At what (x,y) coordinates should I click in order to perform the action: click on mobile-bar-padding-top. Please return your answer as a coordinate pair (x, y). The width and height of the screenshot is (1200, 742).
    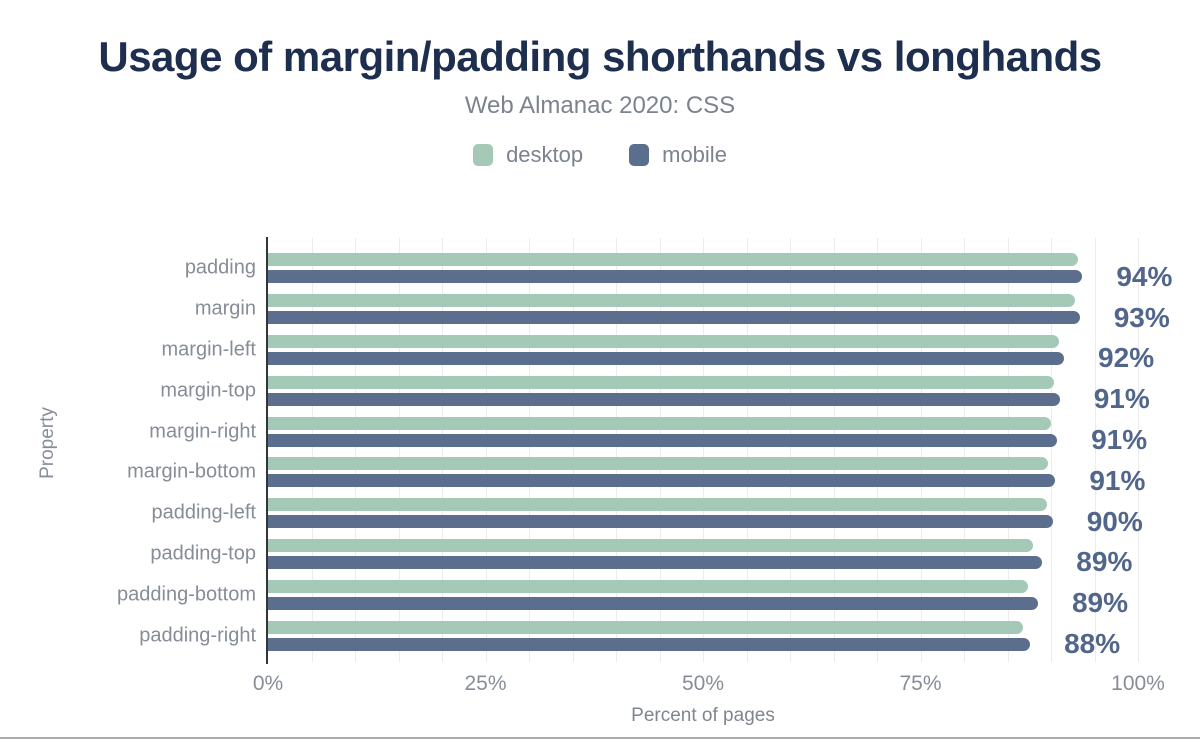
    Looking at the image, I should click on (655, 562).